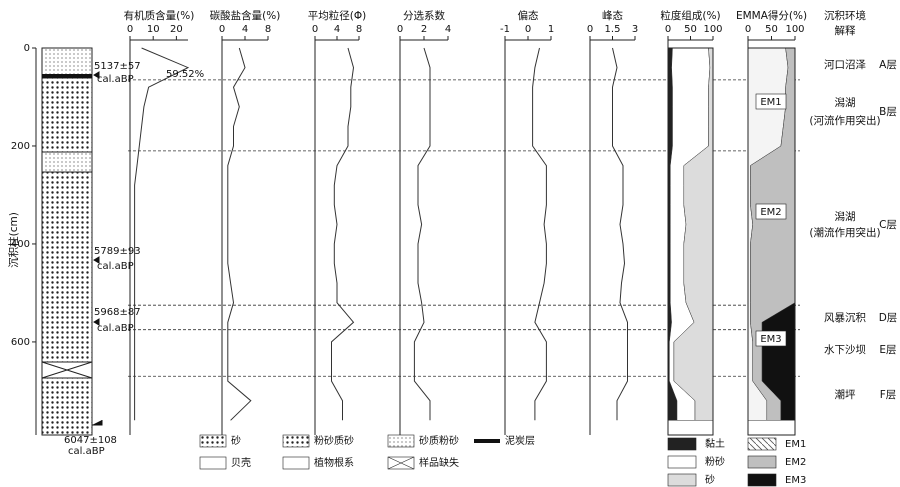 The image size is (900, 487). I want to click on legend-label: 黏土, so click(715, 443).